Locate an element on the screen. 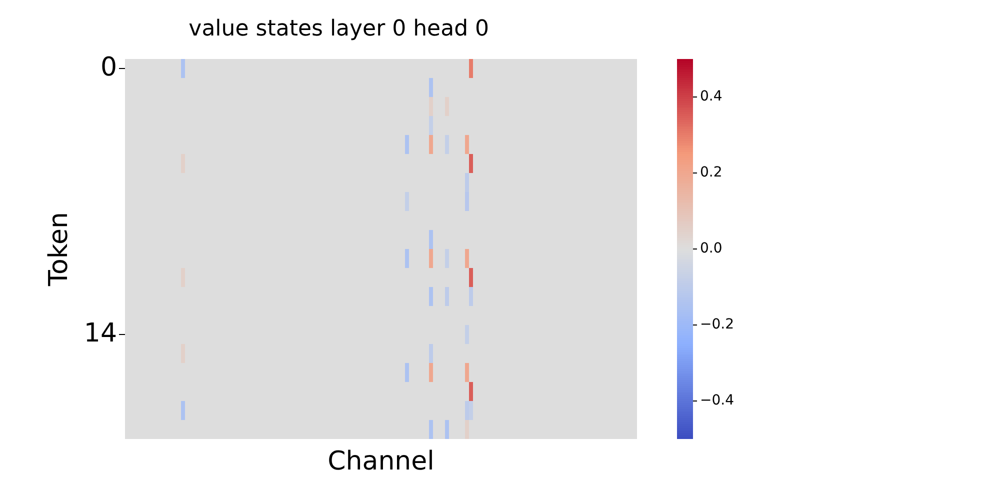  color-bar-label: −0.4 is located at coordinates (717, 400).